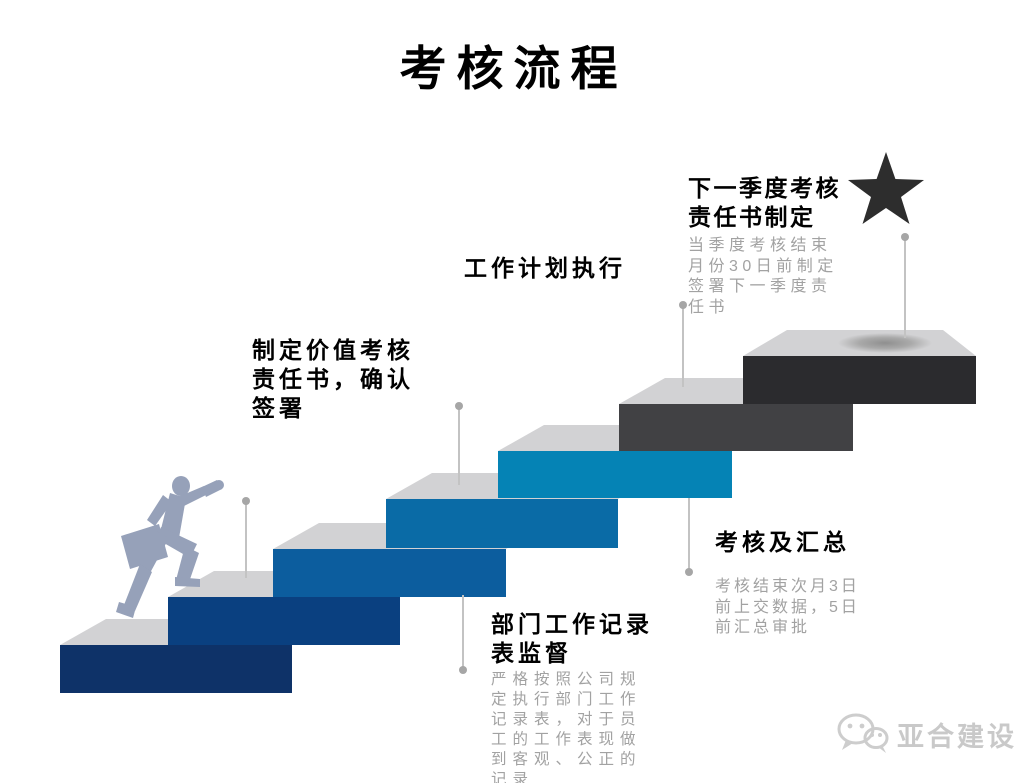 This screenshot has height=783, width=1027. I want to click on brand-name: 亚合建设, so click(957, 736).